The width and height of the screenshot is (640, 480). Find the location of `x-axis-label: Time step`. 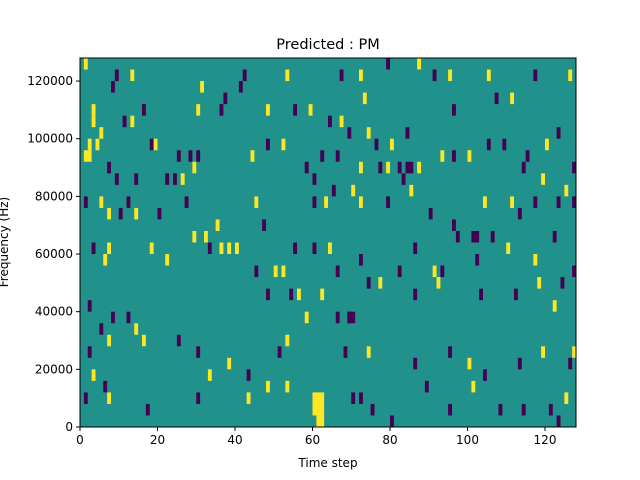

x-axis-label: Time step is located at coordinates (327, 463).